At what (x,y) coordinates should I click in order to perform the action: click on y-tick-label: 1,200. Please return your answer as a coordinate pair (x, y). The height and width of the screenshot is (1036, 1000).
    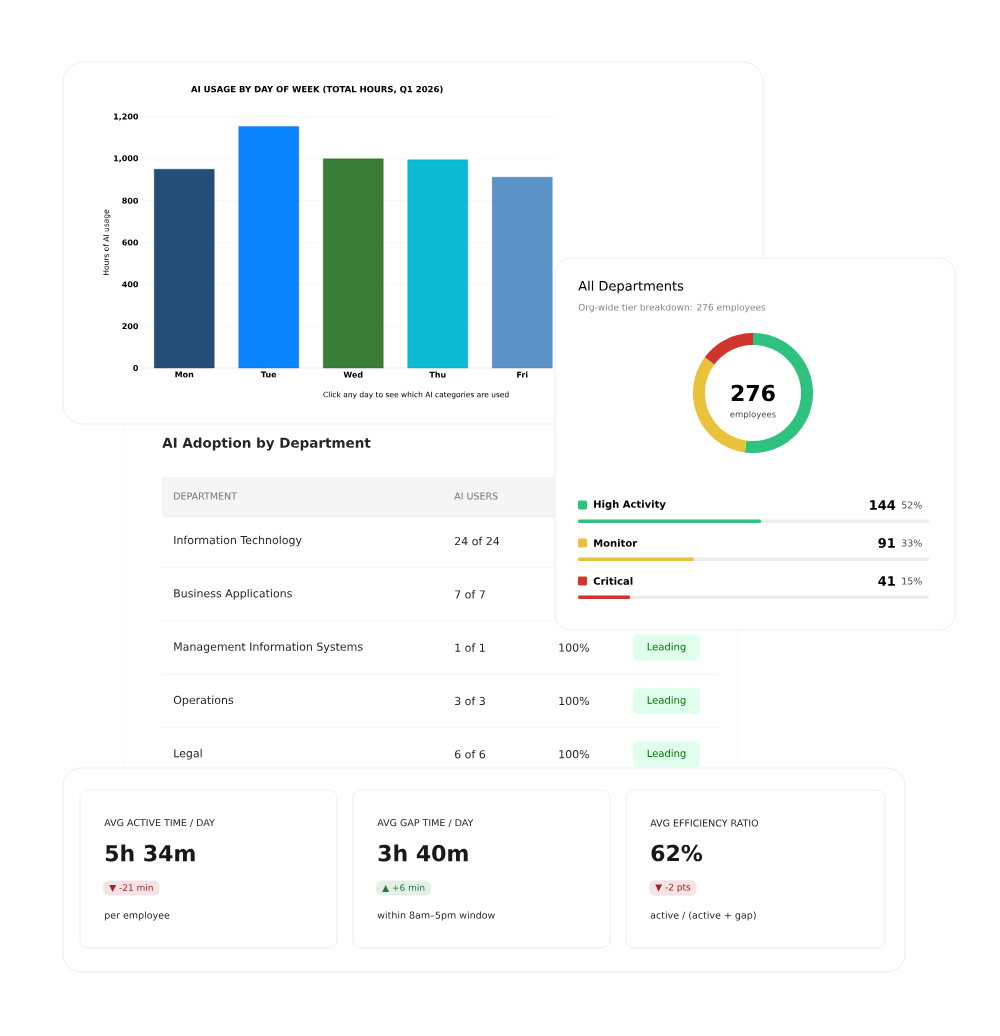
    Looking at the image, I should click on (126, 117).